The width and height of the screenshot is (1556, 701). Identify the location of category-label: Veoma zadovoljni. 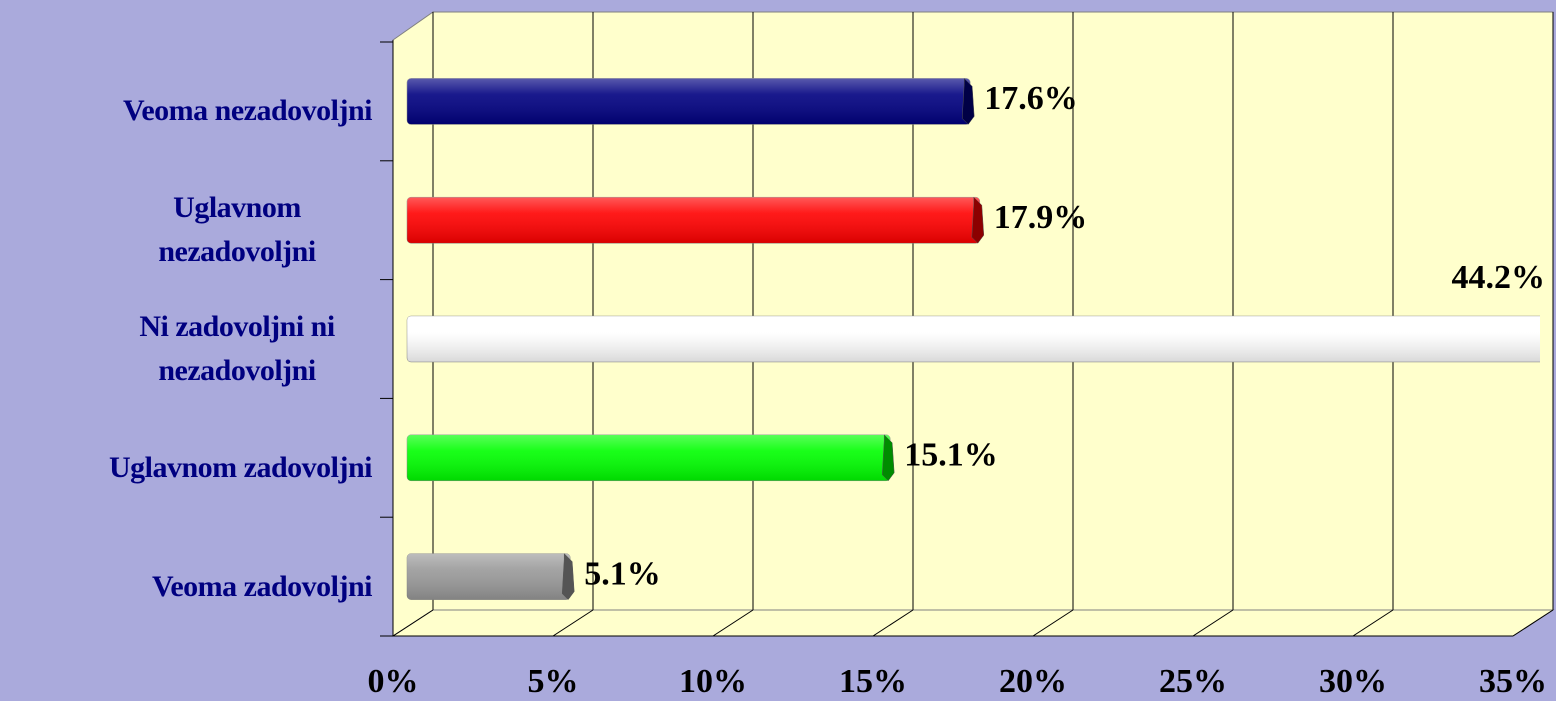
(262, 586).